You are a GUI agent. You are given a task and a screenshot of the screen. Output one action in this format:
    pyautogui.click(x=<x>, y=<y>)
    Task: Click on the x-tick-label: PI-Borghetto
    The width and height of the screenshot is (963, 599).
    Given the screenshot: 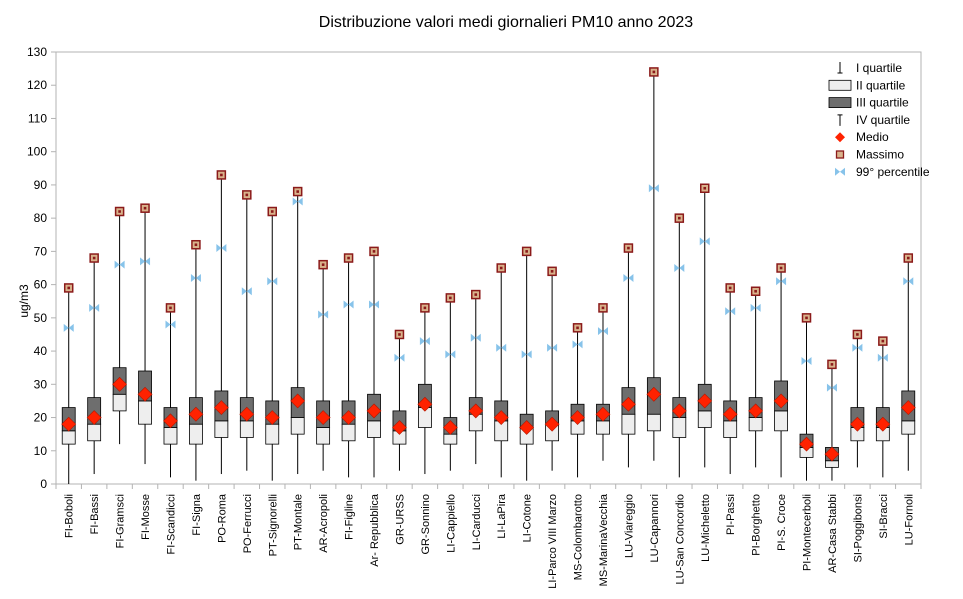 What is the action you would take?
    pyautogui.click(x=757, y=525)
    